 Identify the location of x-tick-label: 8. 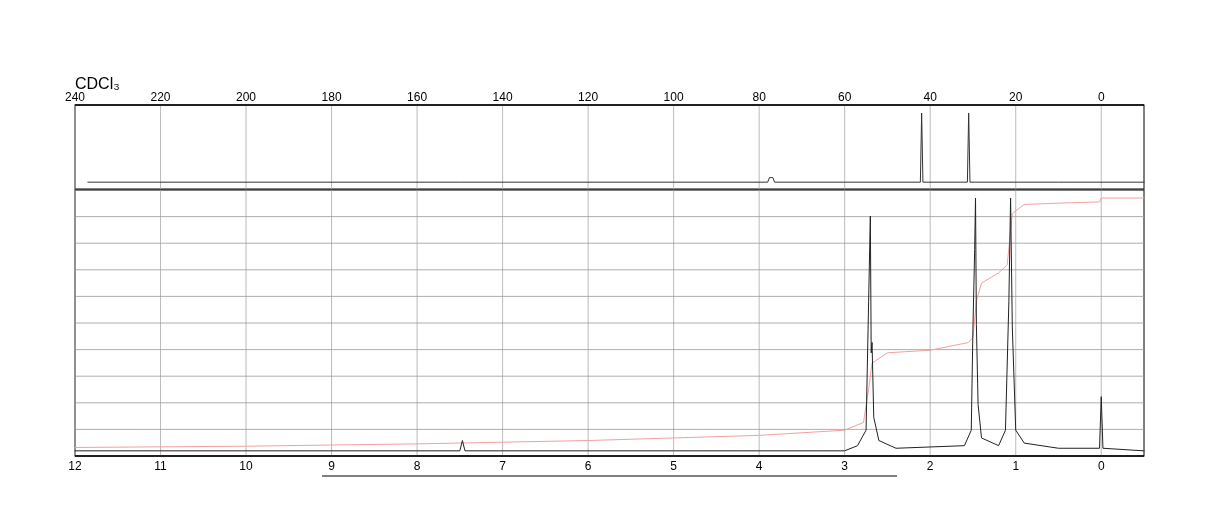
(417, 466).